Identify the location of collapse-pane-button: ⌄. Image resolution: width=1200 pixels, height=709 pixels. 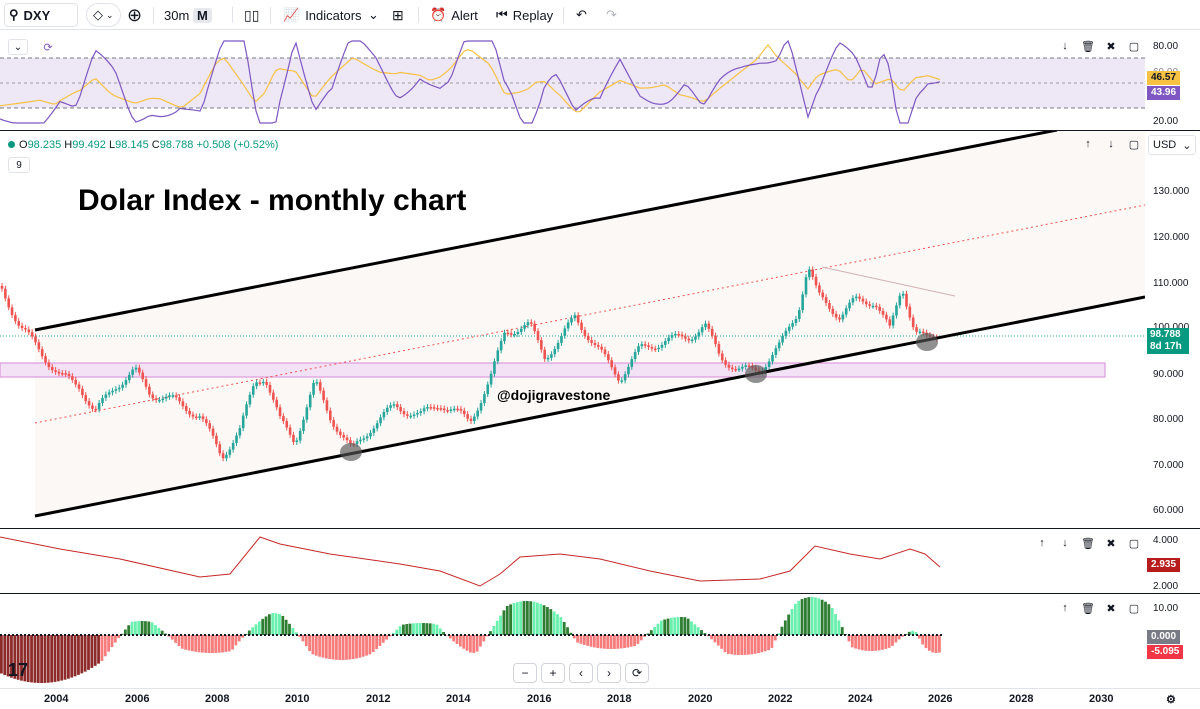
(18, 47).